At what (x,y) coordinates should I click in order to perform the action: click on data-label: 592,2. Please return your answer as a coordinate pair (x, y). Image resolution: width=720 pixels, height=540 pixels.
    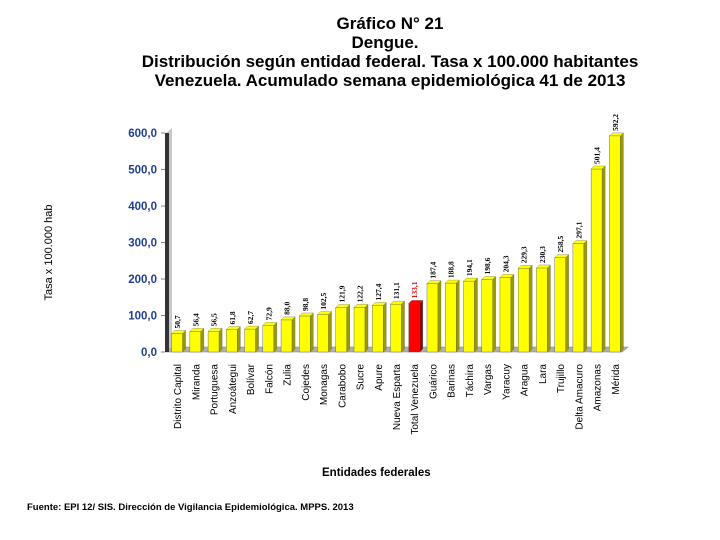
    Looking at the image, I should click on (615, 122).